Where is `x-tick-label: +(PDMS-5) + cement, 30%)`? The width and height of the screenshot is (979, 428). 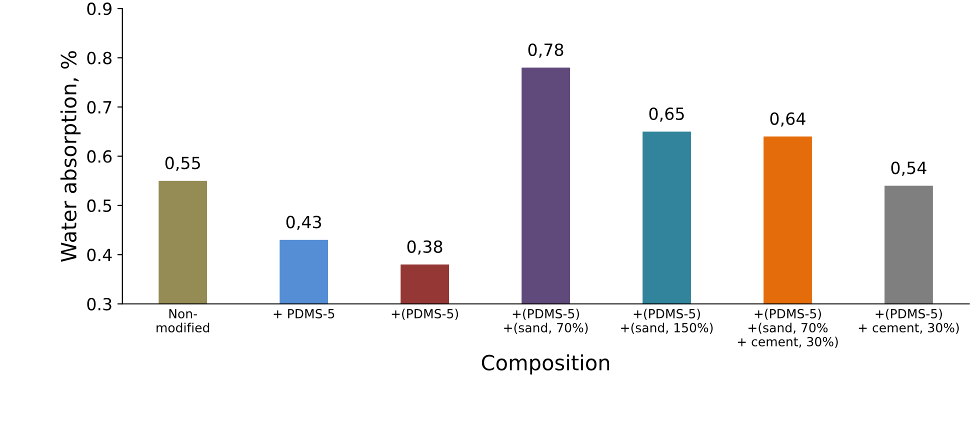
x-tick-label: +(PDMS-5) + cement, 30%) is located at coordinates (908, 321).